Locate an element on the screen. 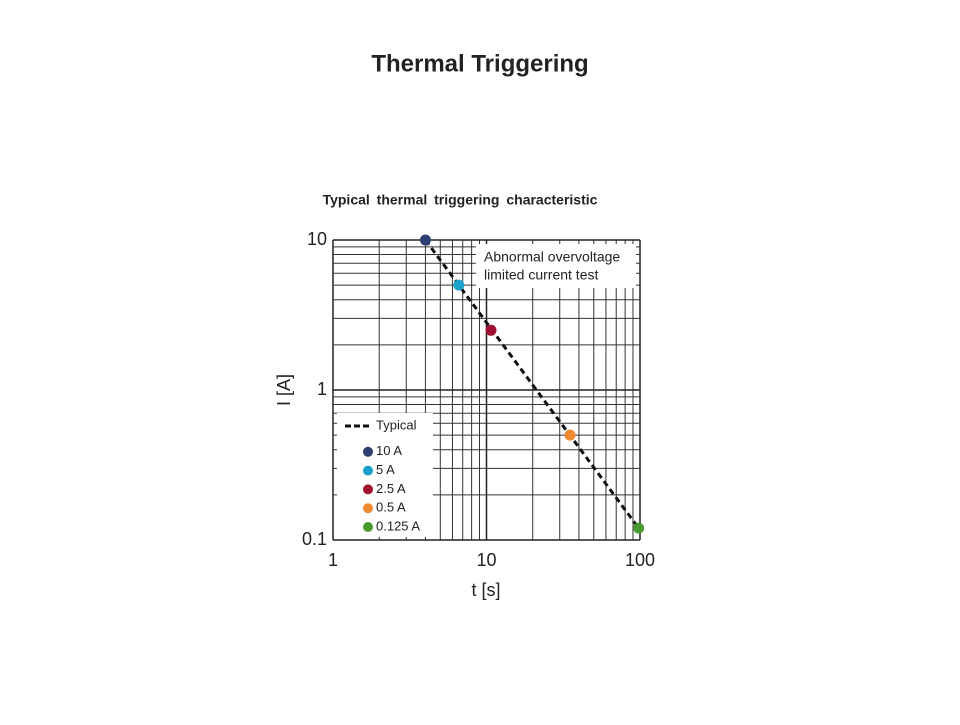 This screenshot has height=725, width=960. legend-label: 10 A is located at coordinates (389, 450).